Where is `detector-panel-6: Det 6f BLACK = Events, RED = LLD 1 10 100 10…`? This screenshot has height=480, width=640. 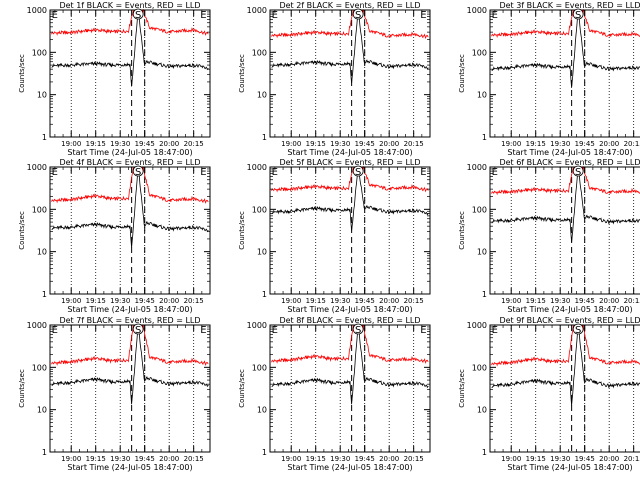
detector-panel-6: Det 6f BLACK = Events, RED = LLD 1 10 100 10… is located at coordinates (549, 236).